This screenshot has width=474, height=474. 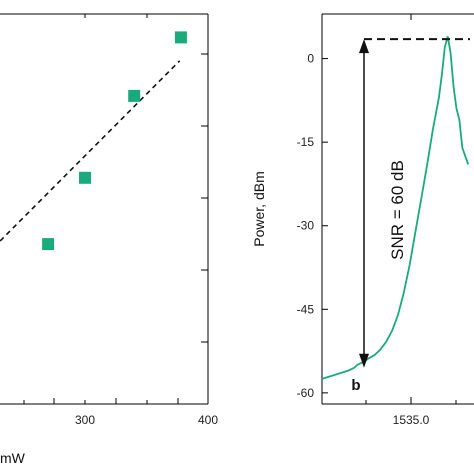 I want to click on fit-line-segment, so click(x=90, y=151).